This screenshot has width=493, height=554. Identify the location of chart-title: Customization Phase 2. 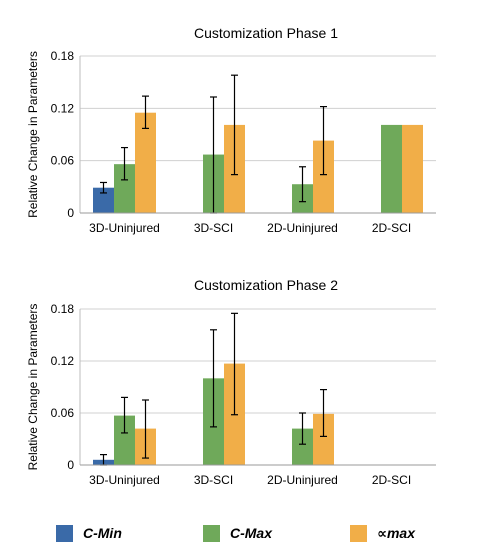
(266, 285).